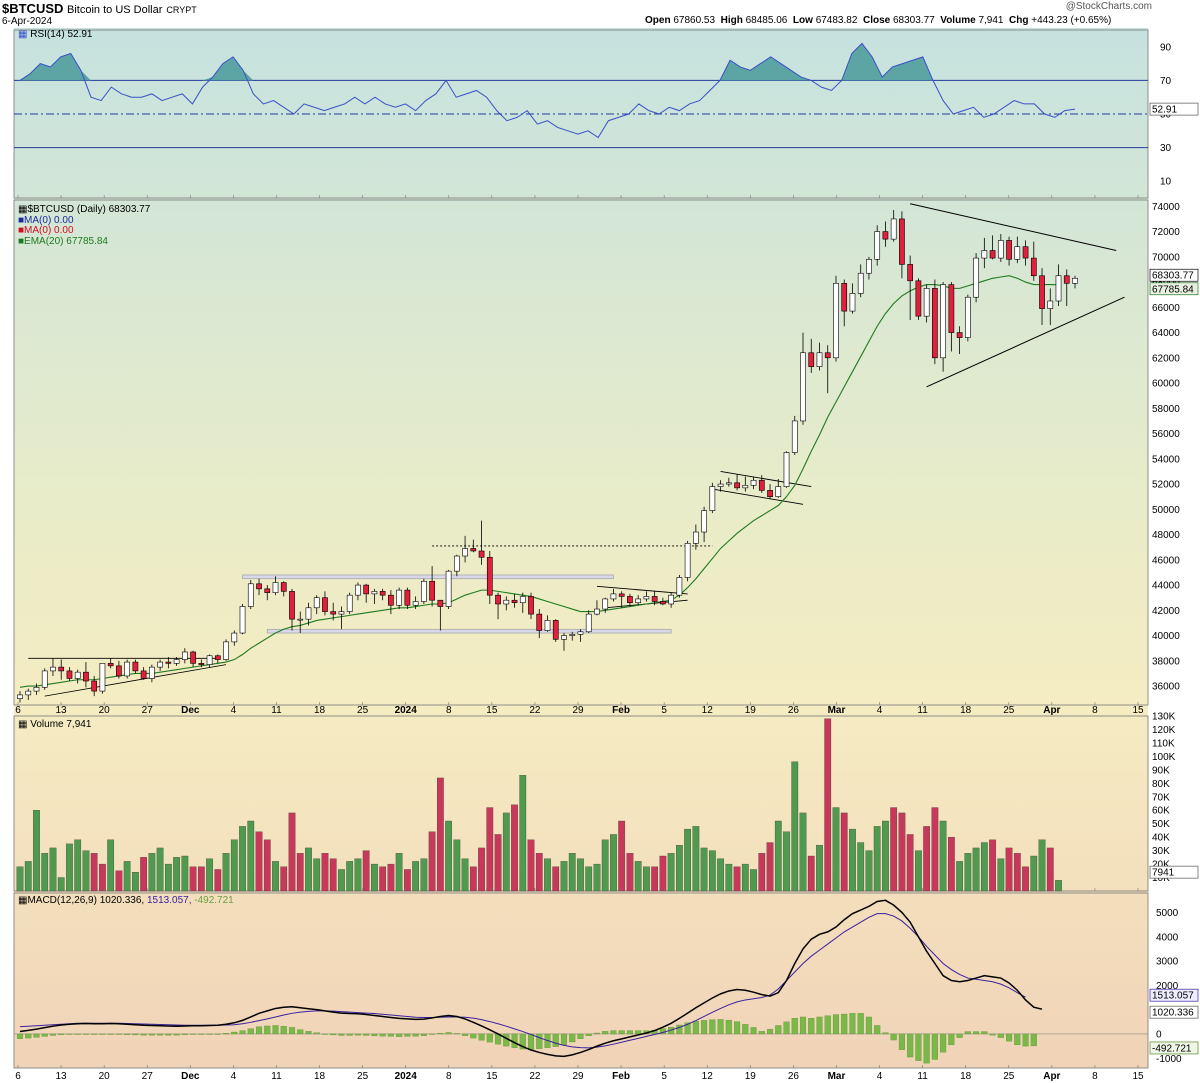  Describe the element at coordinates (547, 90) in the screenshot. I see `rsi-line` at that location.